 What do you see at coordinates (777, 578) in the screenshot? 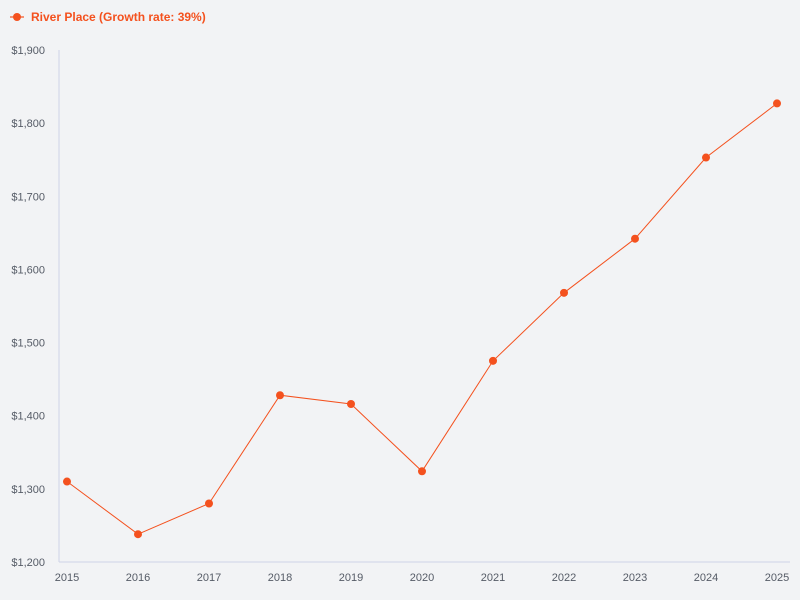
I see `x-tick-label: 2025` at bounding box center [777, 578].